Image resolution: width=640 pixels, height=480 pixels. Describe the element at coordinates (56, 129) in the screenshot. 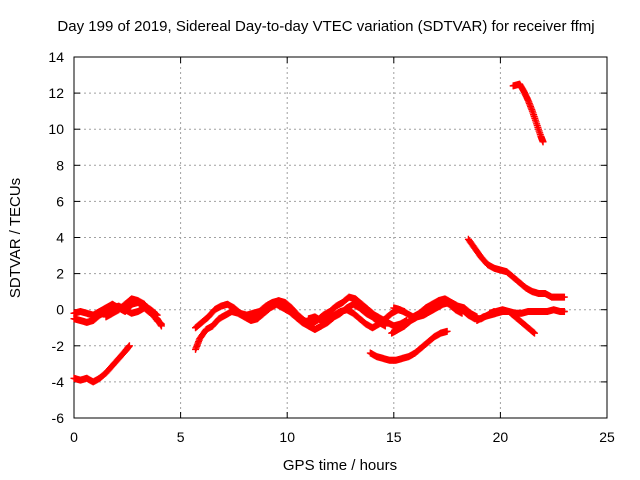

I see `y-tick-label: 10` at that location.